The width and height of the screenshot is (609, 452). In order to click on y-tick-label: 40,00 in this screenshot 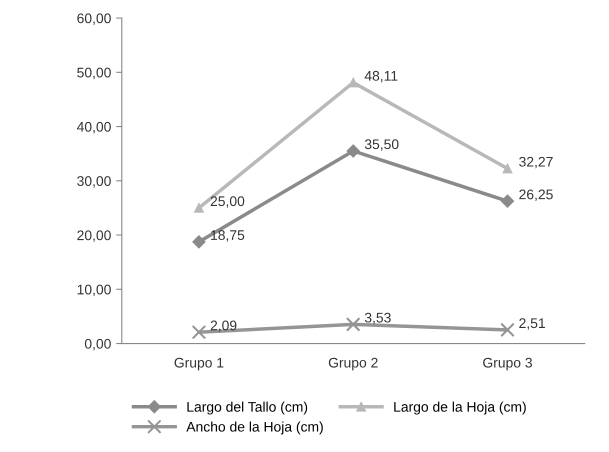, I will do `click(93, 128)`.